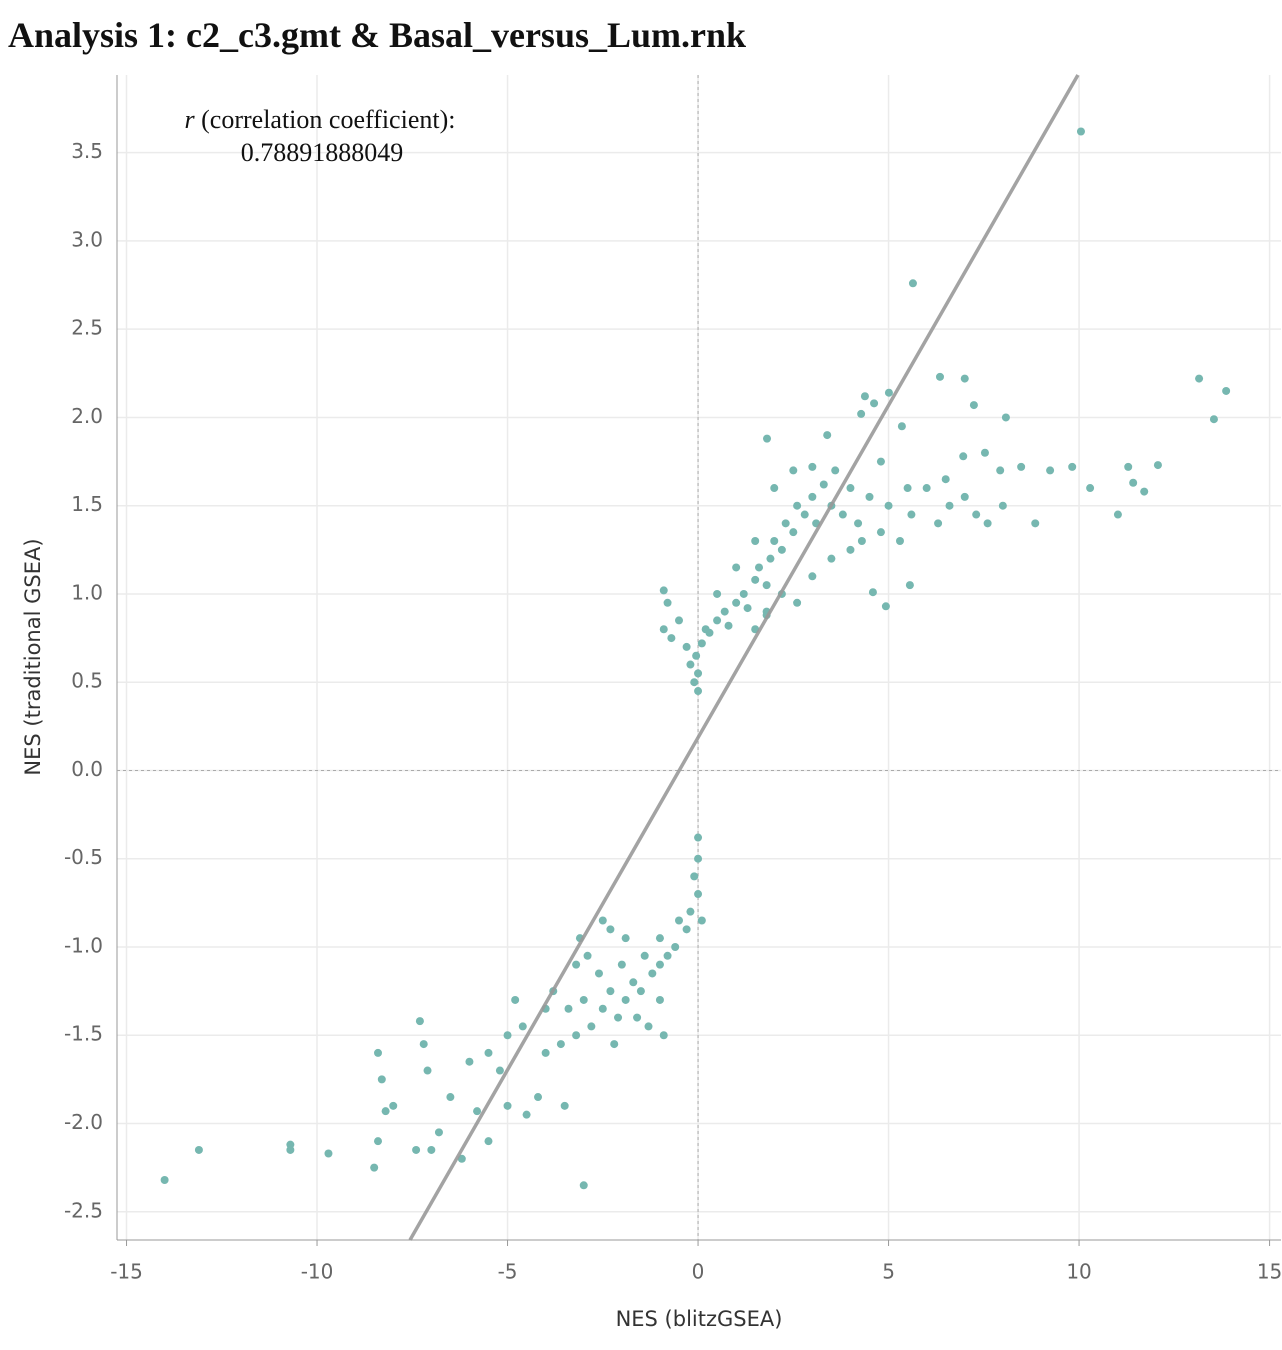 The height and width of the screenshot is (1350, 1282). What do you see at coordinates (87, 328) in the screenshot?
I see `y-tick-label: 2.5` at bounding box center [87, 328].